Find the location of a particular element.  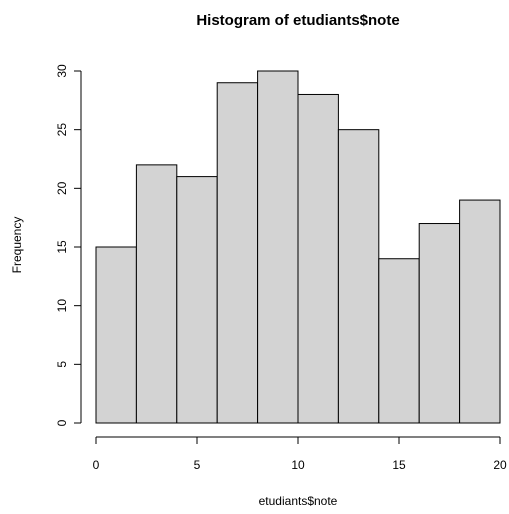

x-tick-label: 15 is located at coordinates (399, 465).